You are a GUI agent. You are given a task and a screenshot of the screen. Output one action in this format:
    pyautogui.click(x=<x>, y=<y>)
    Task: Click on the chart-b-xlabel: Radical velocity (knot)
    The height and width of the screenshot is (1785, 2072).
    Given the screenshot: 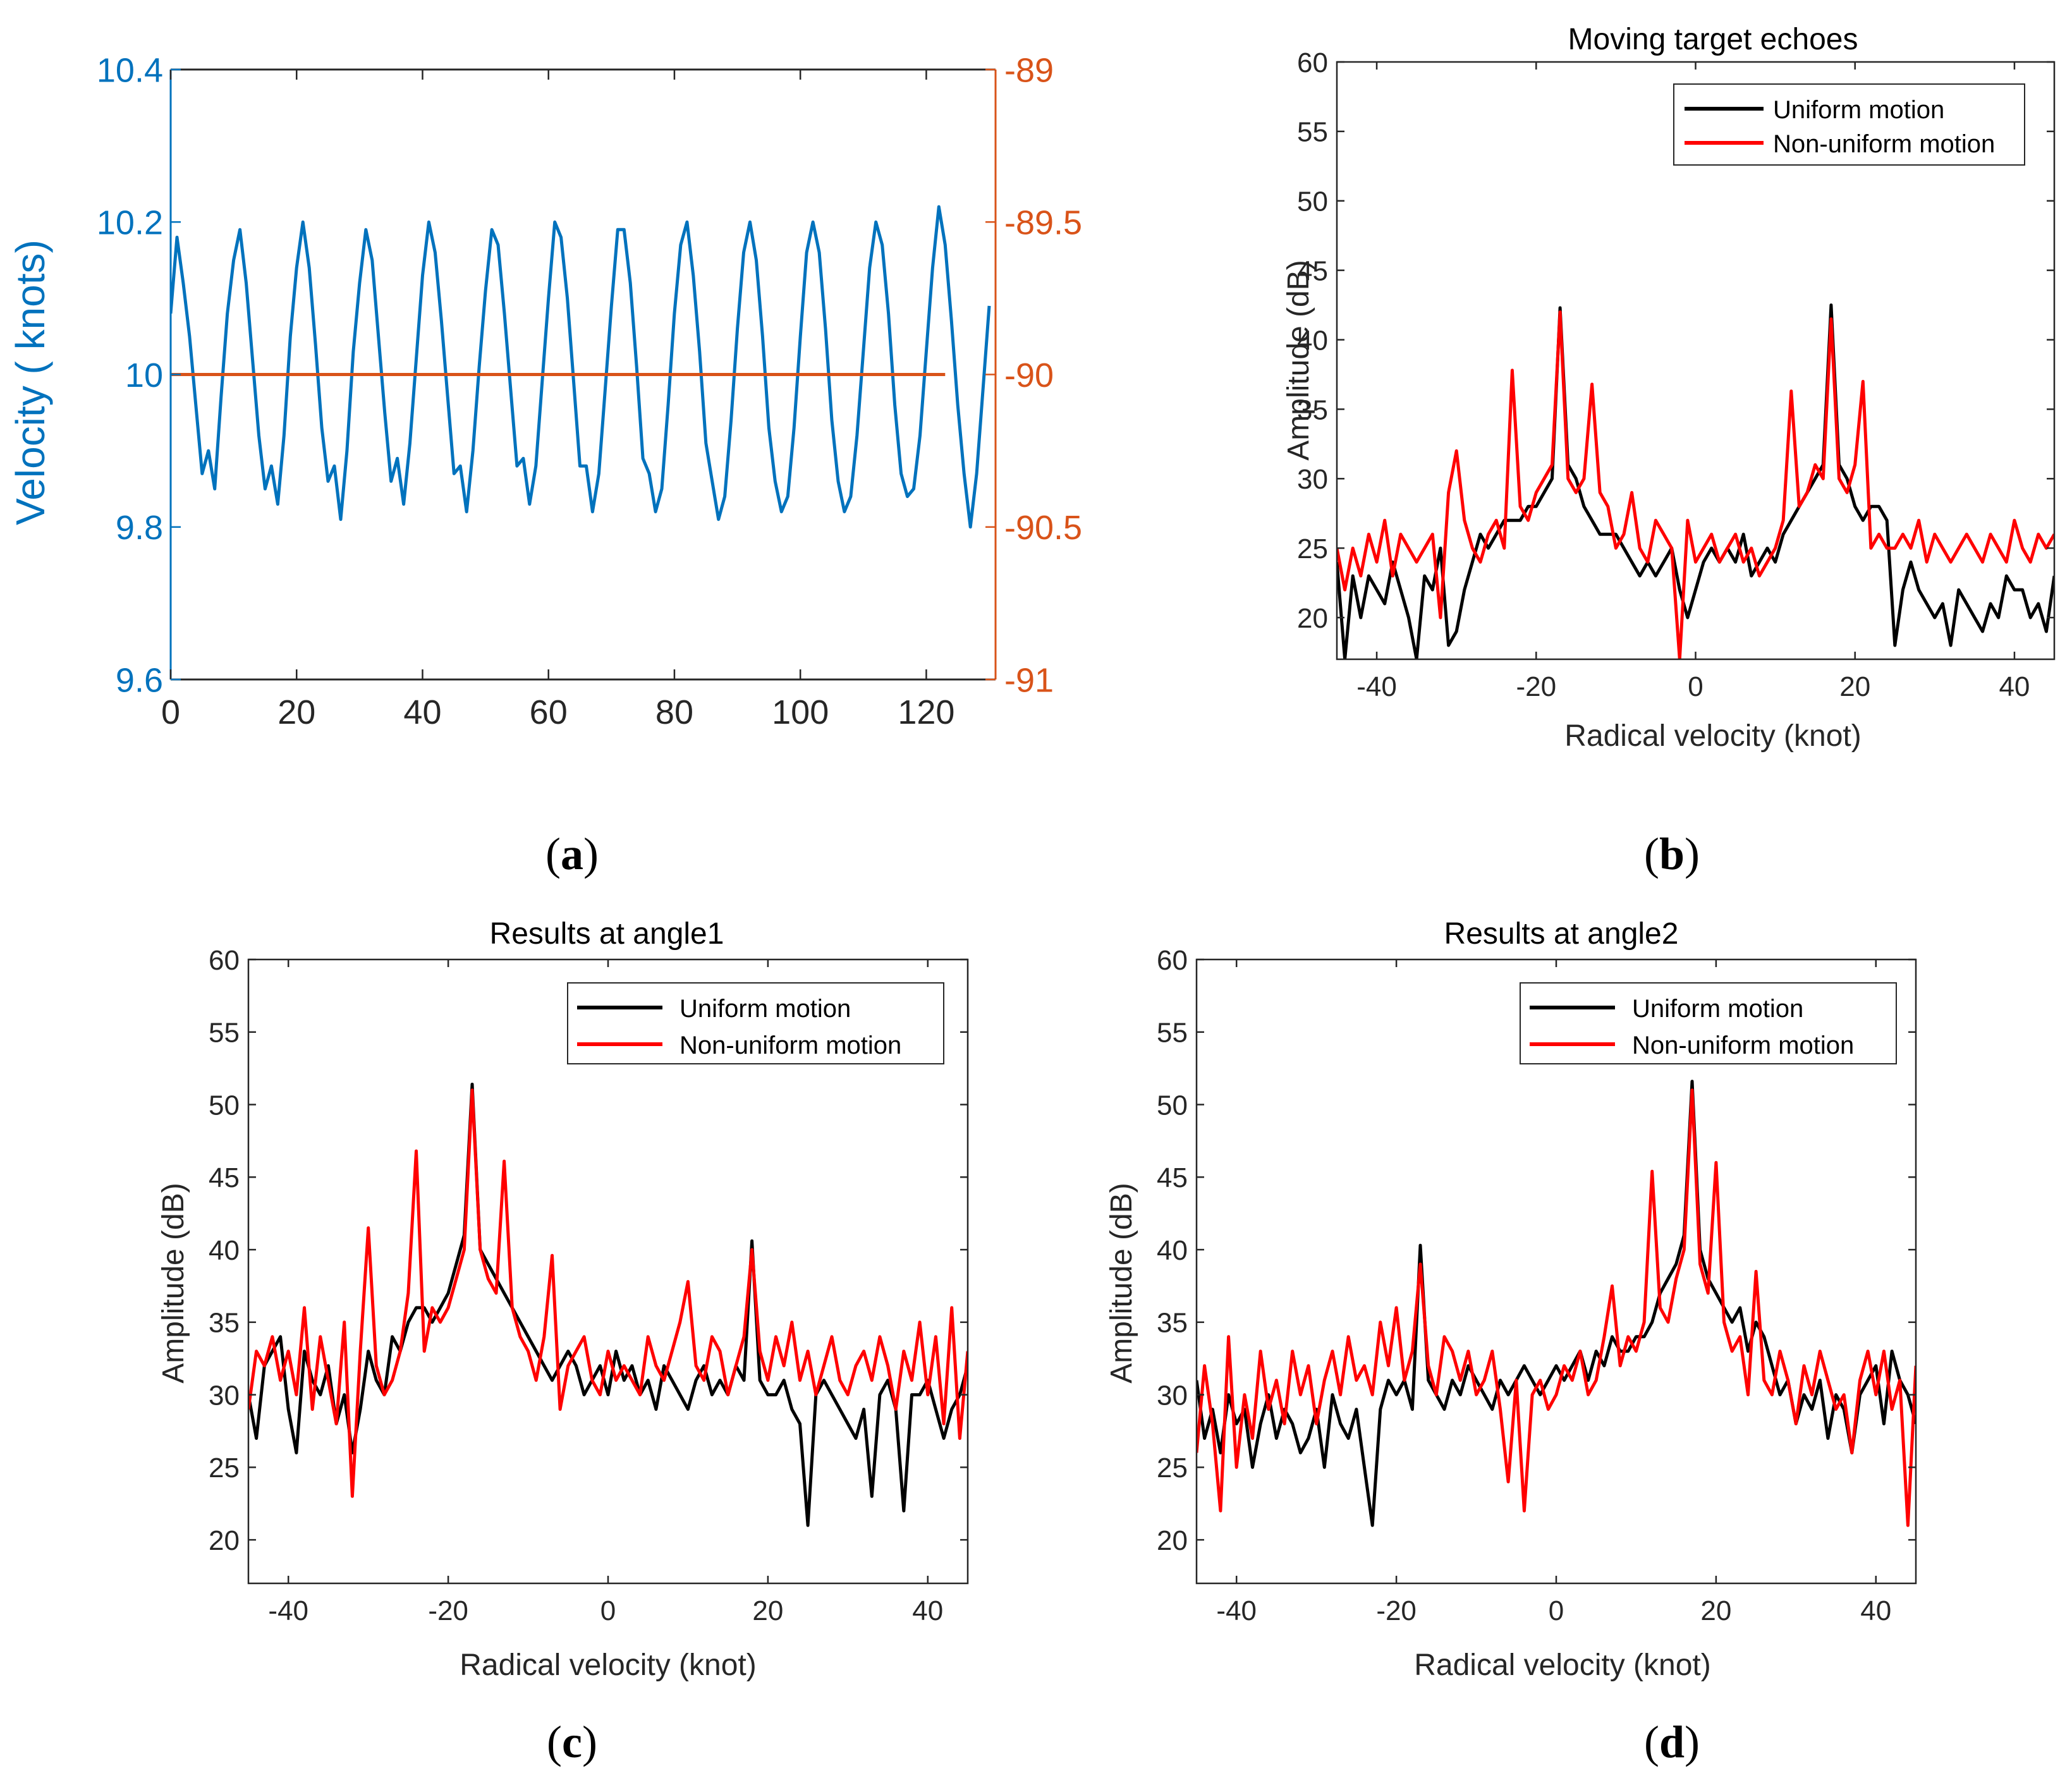 What is the action you would take?
    pyautogui.click(x=1713, y=736)
    